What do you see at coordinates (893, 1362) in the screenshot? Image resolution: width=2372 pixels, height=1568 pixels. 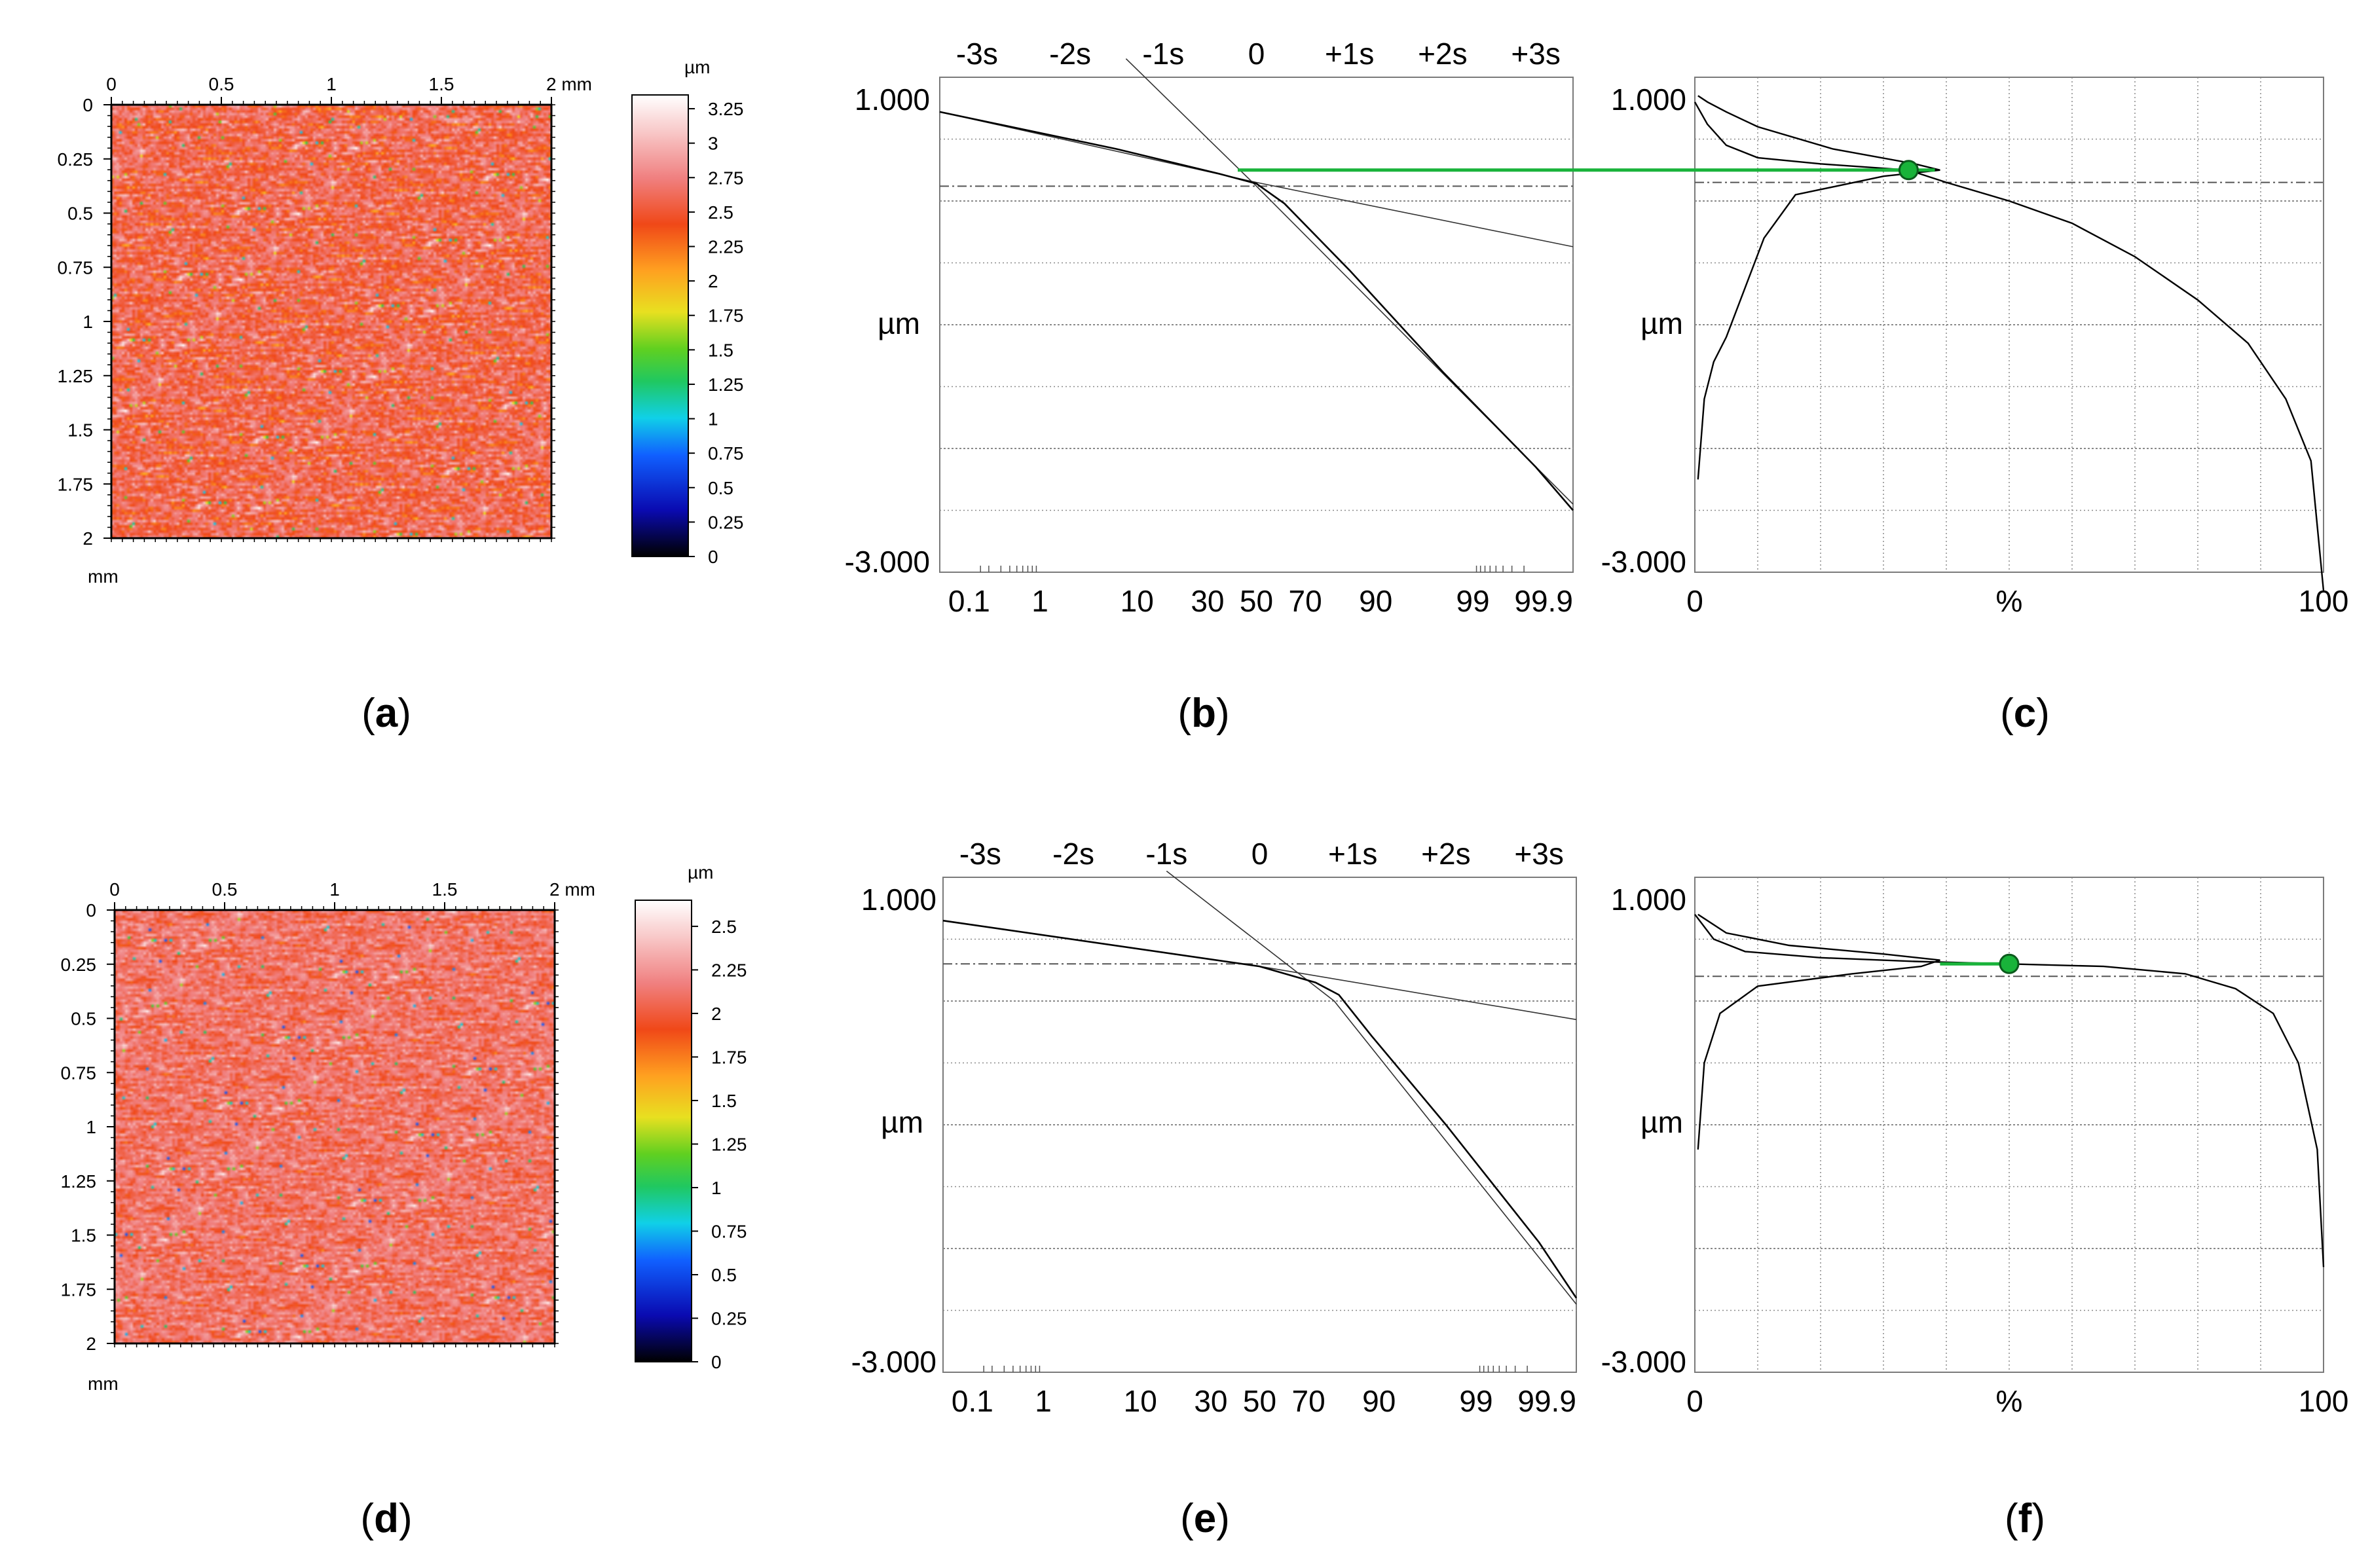 I see `y-bottom-label-e: -3.000` at bounding box center [893, 1362].